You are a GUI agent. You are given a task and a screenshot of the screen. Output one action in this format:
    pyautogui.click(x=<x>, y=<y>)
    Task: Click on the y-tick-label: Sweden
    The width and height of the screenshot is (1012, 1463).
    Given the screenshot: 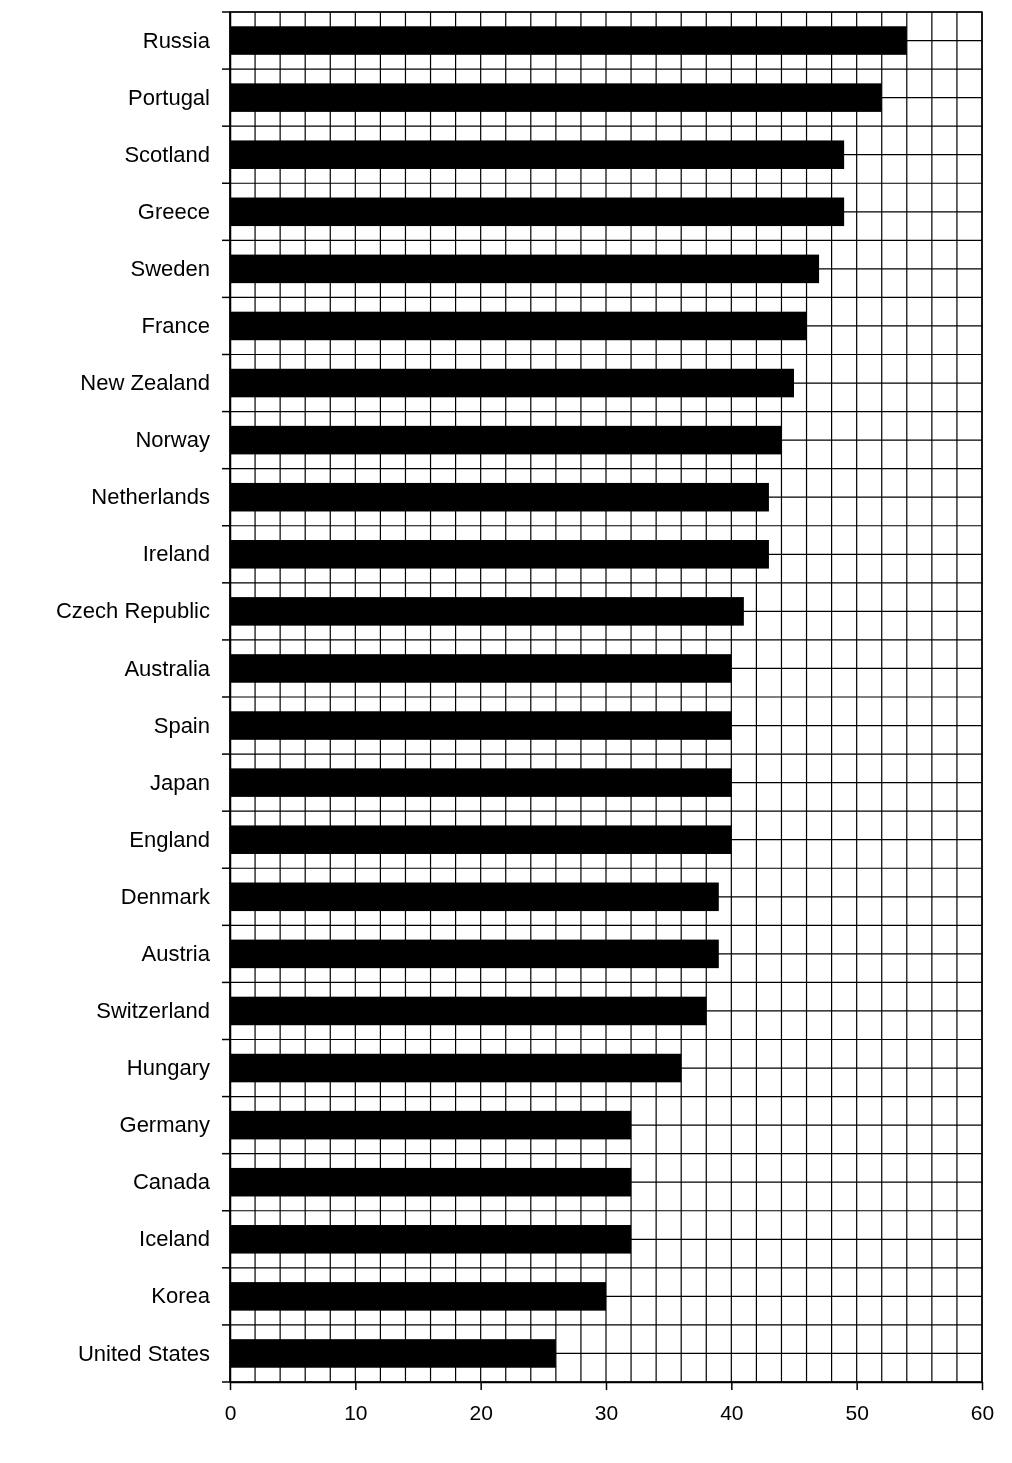 What is the action you would take?
    pyautogui.click(x=170, y=268)
    